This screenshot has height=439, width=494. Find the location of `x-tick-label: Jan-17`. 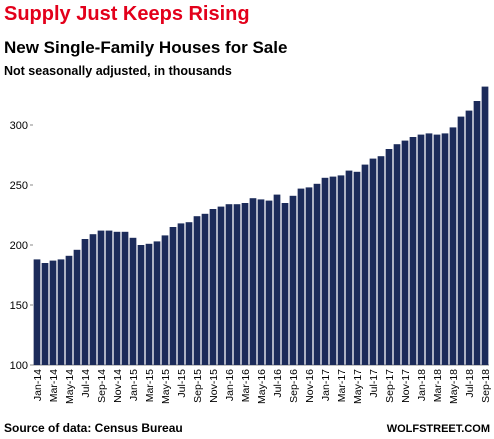

x-tick-label: Jan-17 is located at coordinates (326, 385).